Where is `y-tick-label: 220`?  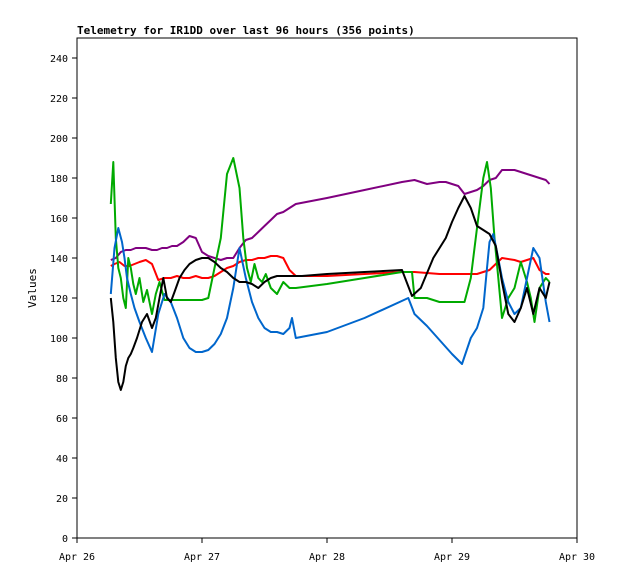 y-tick-label: 220 is located at coordinates (59, 99).